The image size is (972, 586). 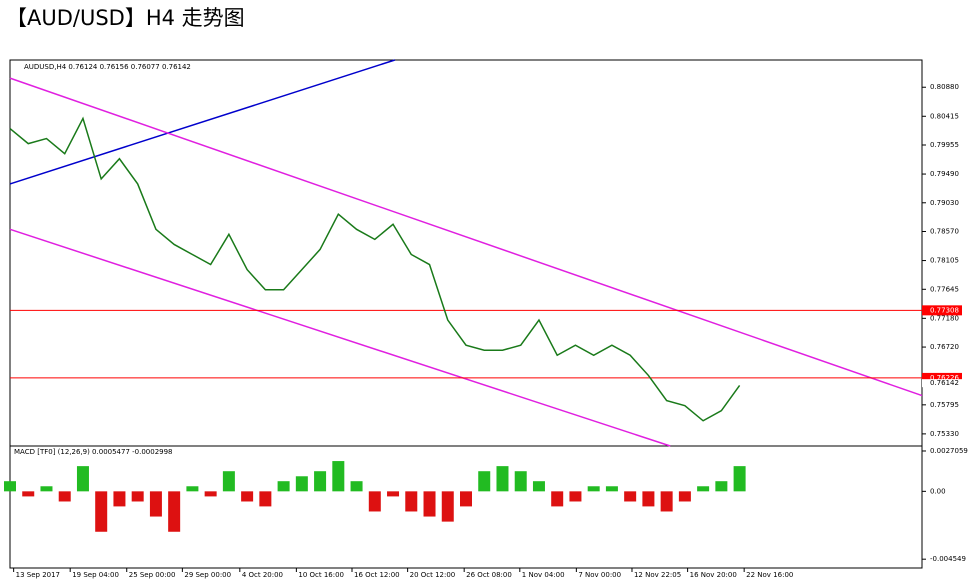 I want to click on trend-line, so click(x=202, y=122).